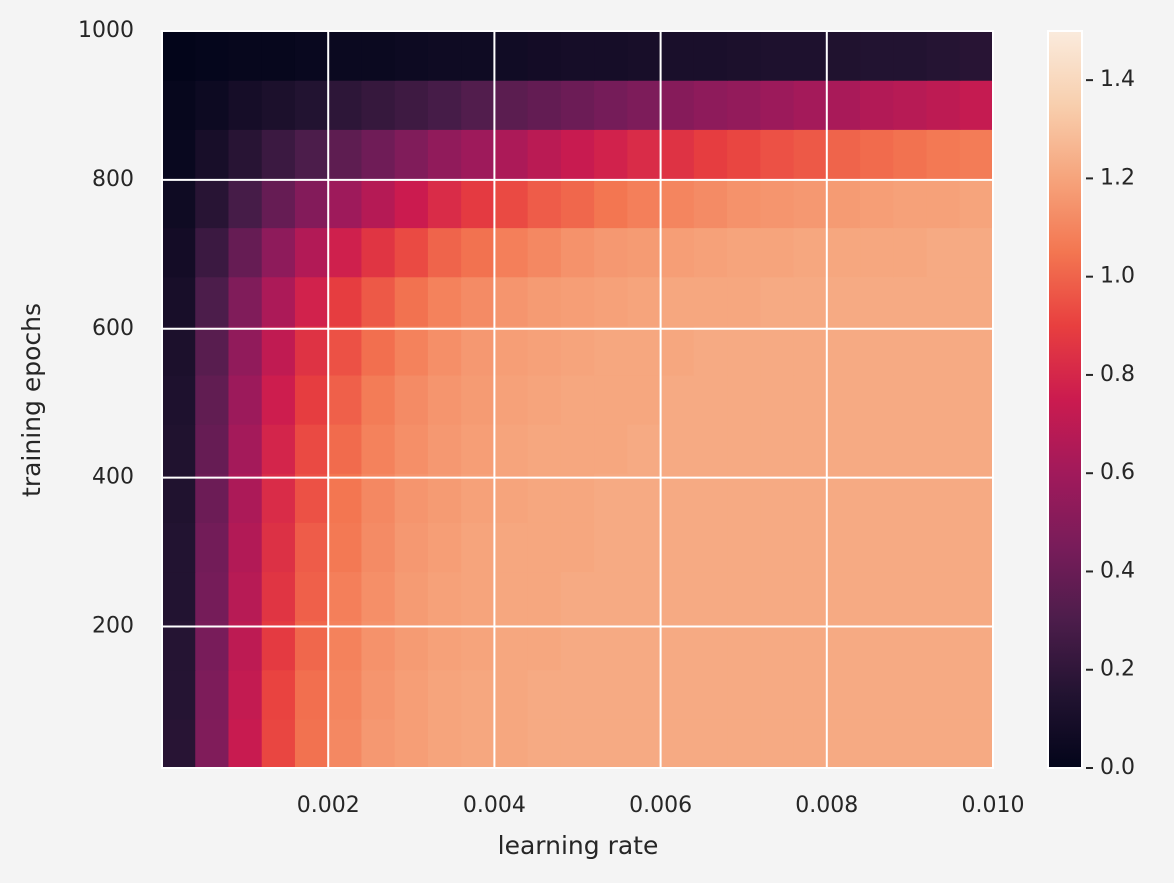 The width and height of the screenshot is (1174, 883). I want to click on colorbar-tick-label: 0.8, so click(1117, 374).